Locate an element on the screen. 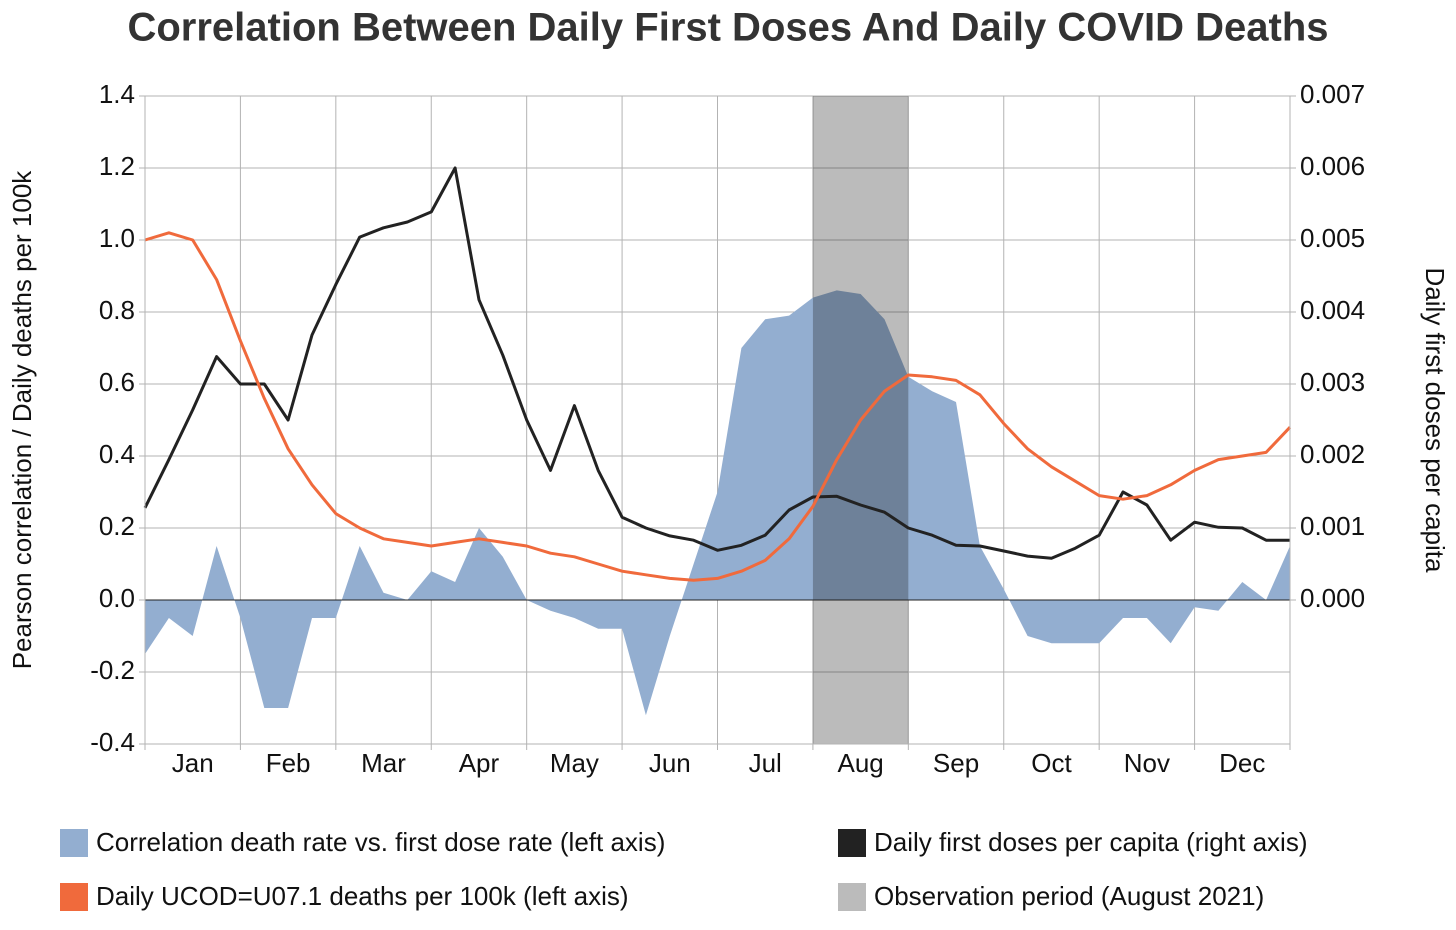 This screenshot has width=1456, height=930. x-tick-label: Jan is located at coordinates (193, 763).